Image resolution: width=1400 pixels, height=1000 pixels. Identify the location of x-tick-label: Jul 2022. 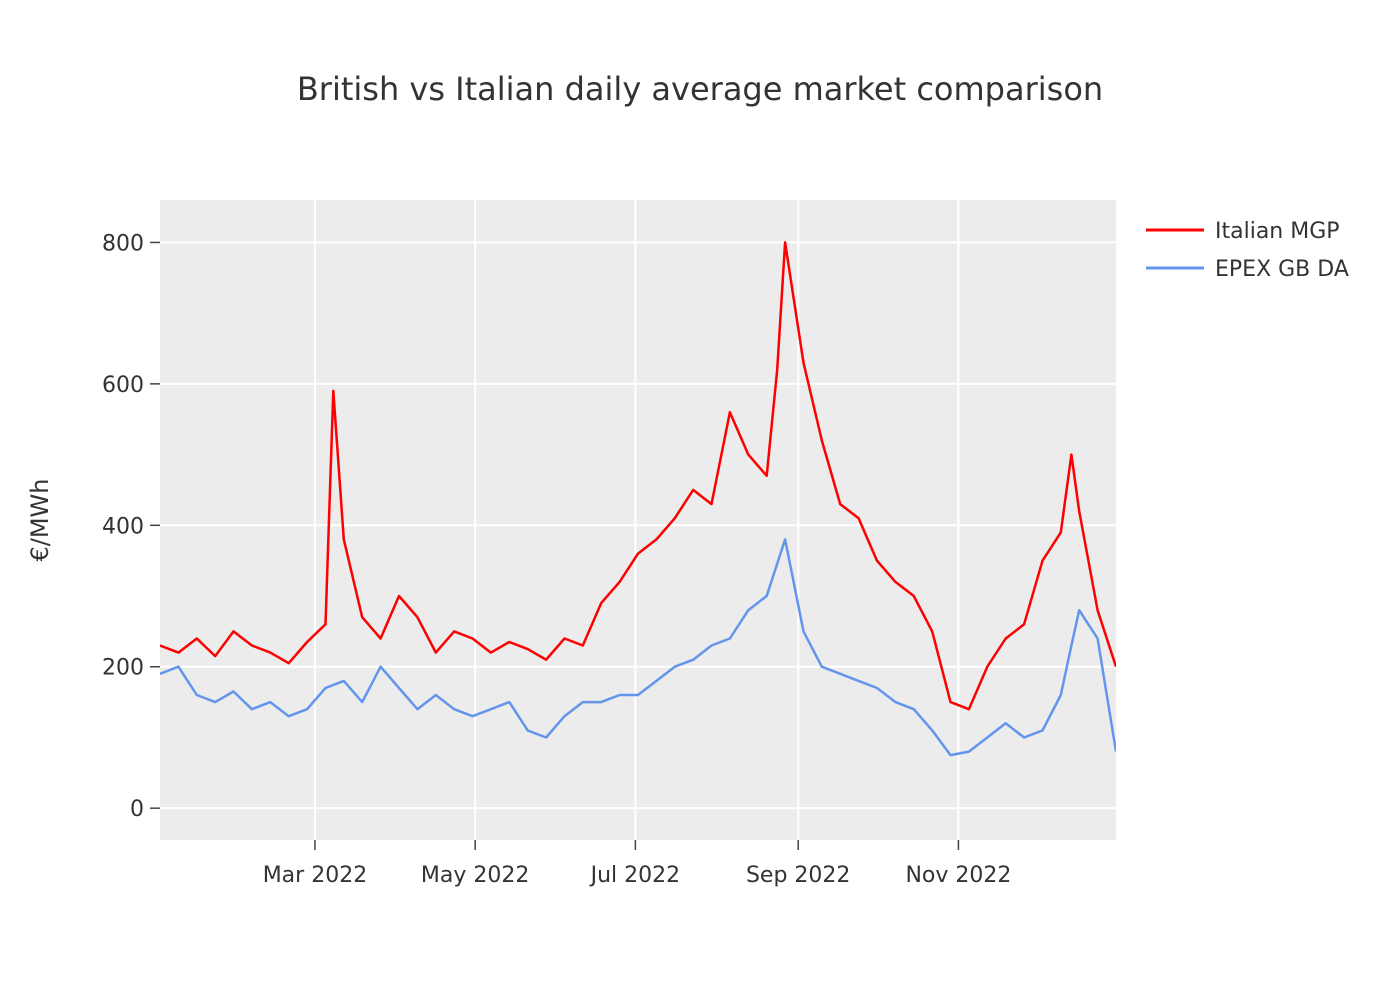
(635, 875).